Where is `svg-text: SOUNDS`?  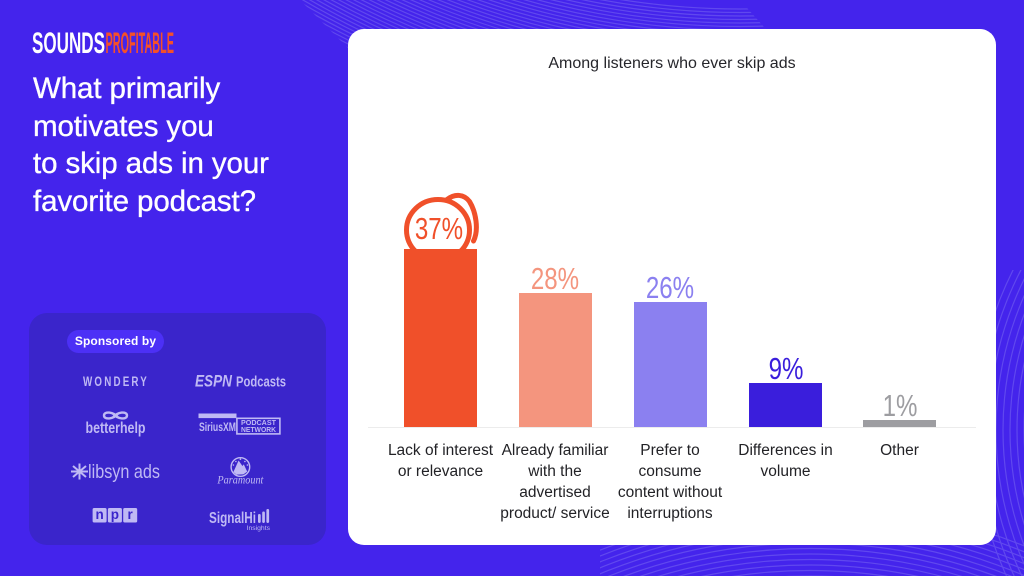 svg-text: SOUNDS is located at coordinates (68, 42).